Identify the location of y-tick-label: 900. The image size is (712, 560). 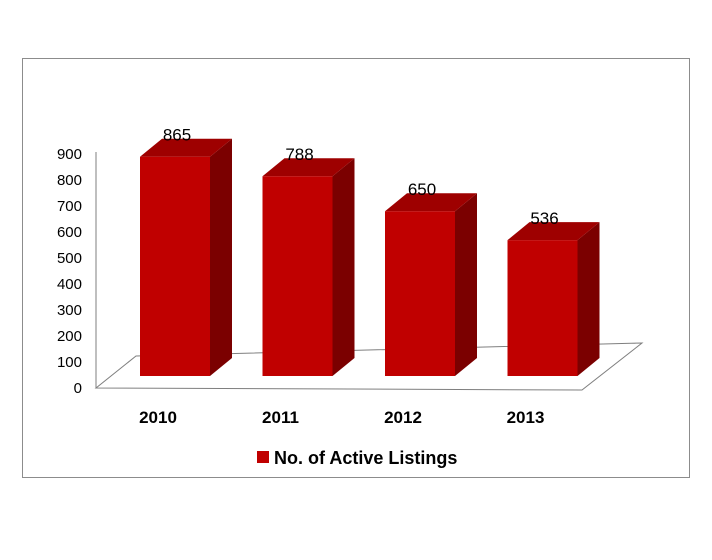
(69, 154).